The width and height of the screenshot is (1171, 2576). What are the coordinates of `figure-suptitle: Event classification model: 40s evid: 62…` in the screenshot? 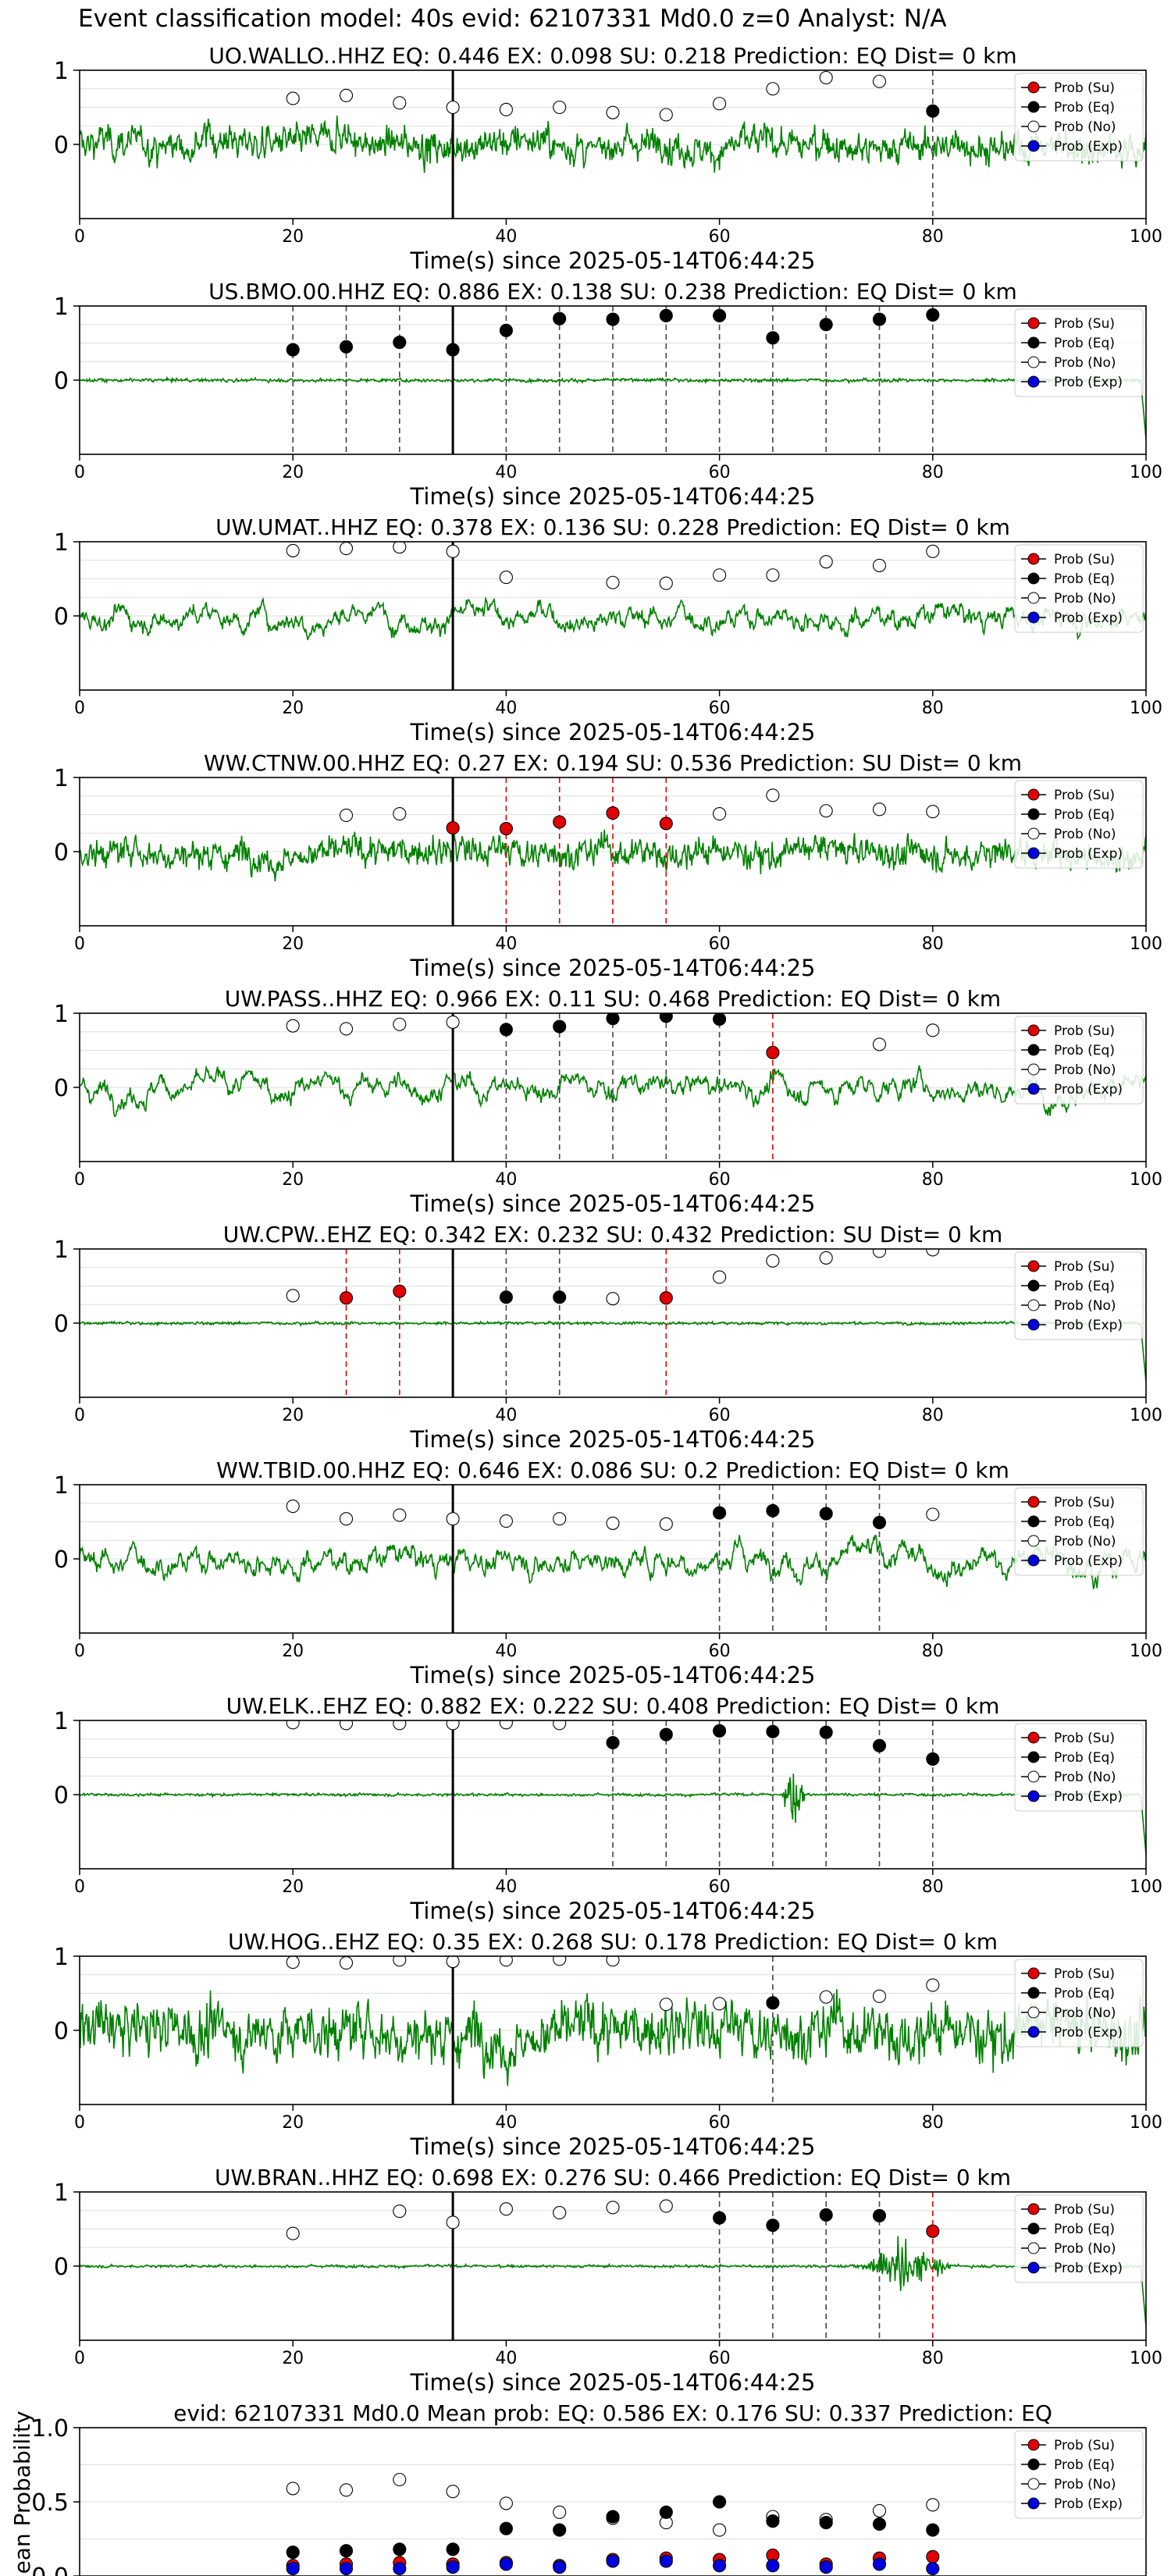 It's located at (512, 19).